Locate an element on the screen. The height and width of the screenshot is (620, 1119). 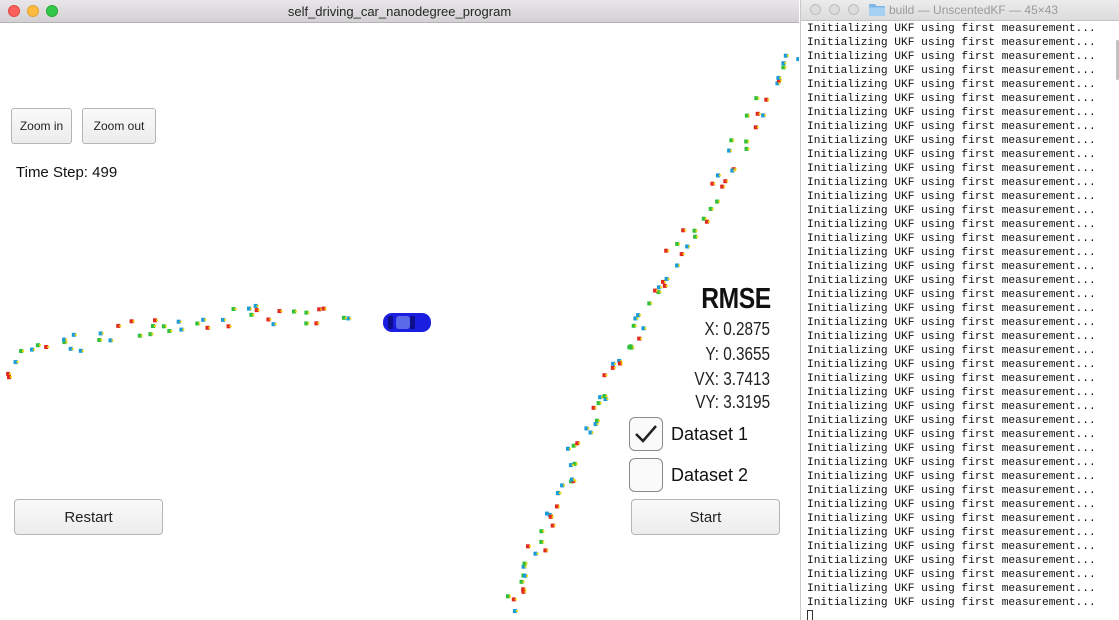
folder-icon is located at coordinates (877, 10).